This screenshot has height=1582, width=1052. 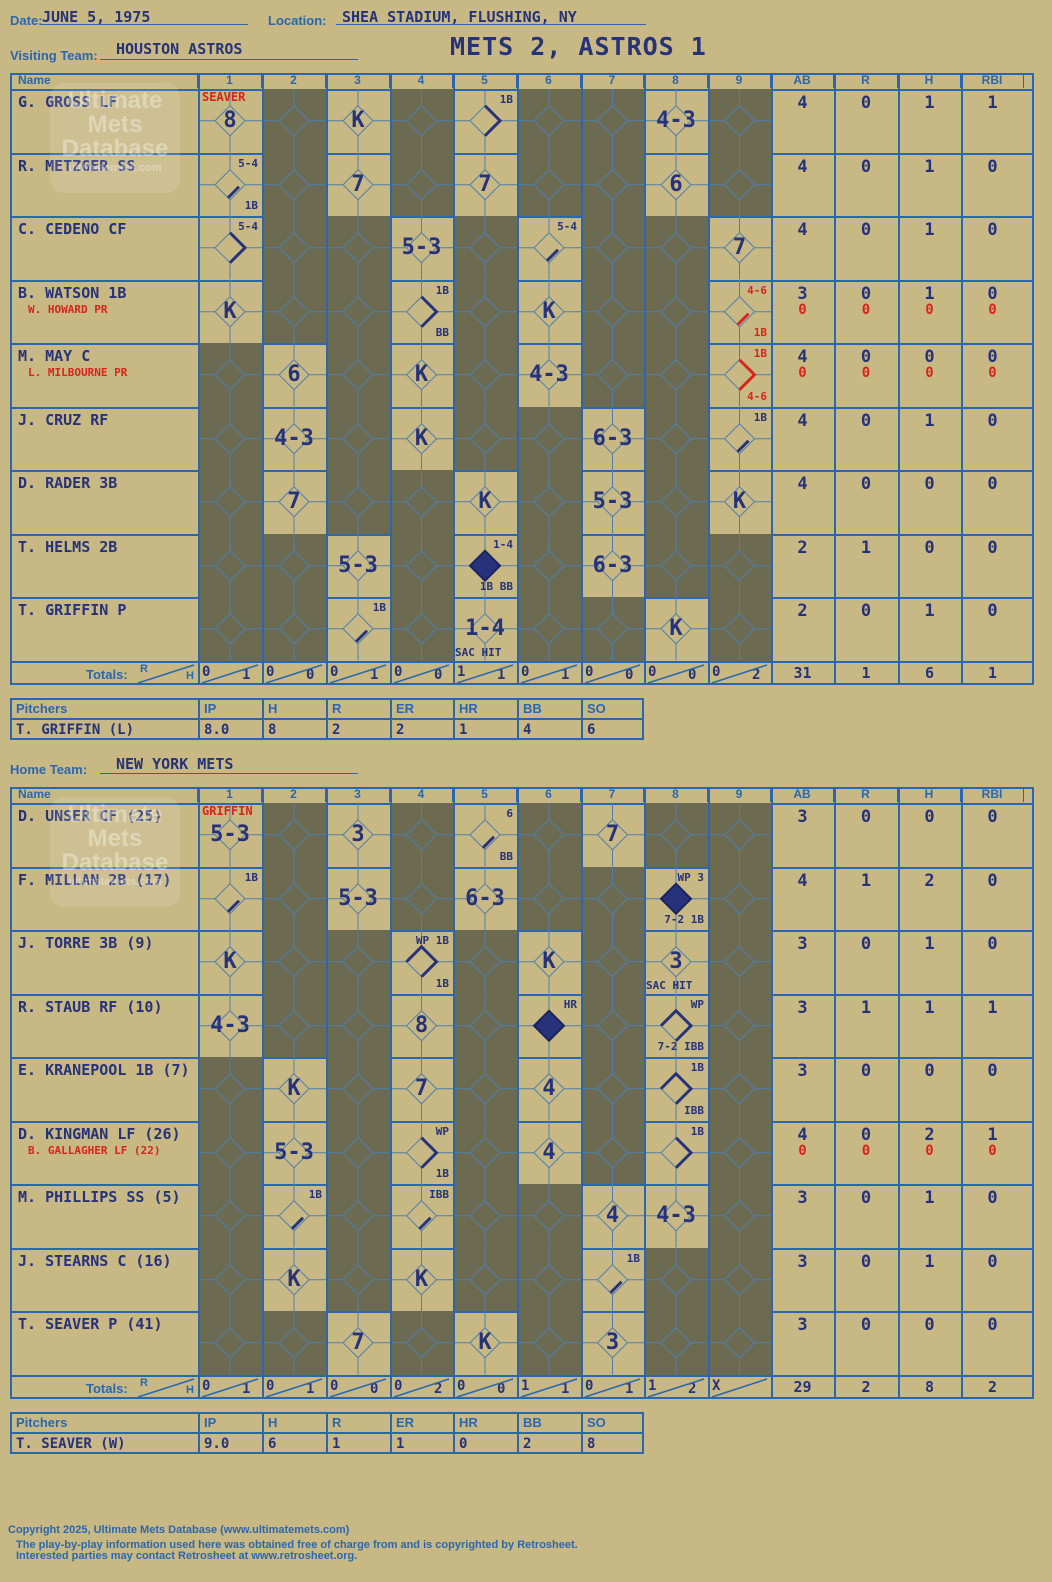 What do you see at coordinates (676, 898) in the screenshot?
I see `at-bat-cell: WP 3 7-2 1B` at bounding box center [676, 898].